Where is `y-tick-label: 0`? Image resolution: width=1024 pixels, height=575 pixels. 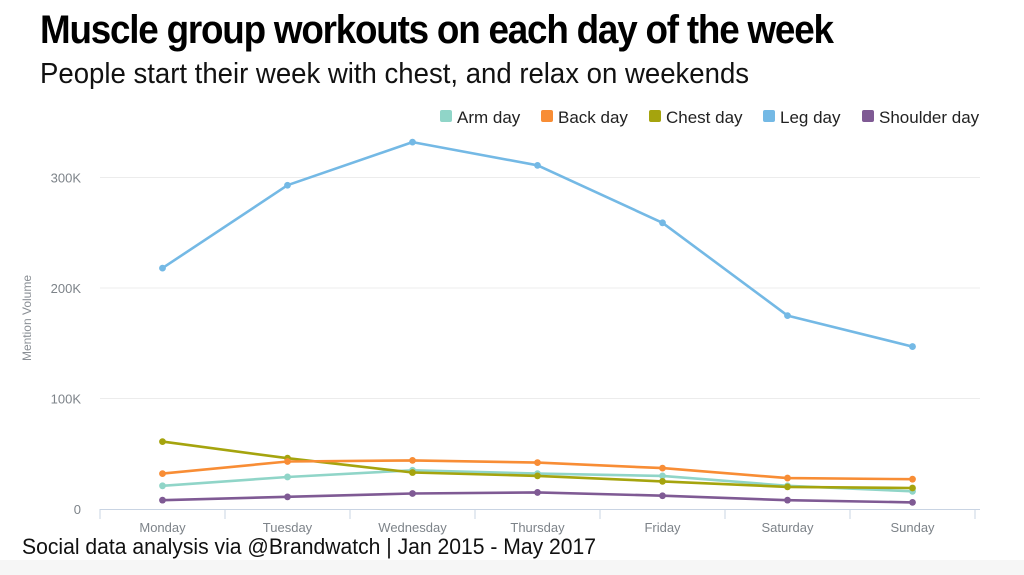 y-tick-label: 0 is located at coordinates (77, 509).